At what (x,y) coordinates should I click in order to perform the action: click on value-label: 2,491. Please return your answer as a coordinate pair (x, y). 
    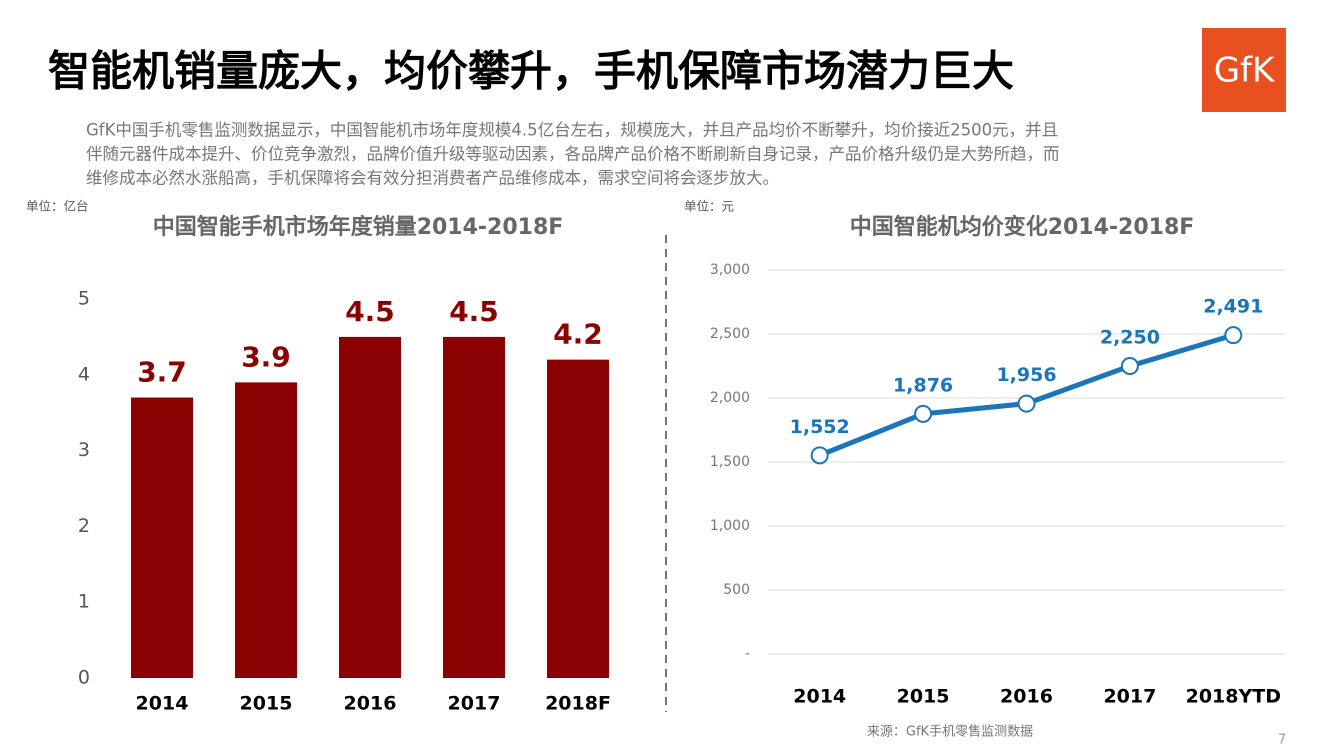
    Looking at the image, I should click on (1233, 307).